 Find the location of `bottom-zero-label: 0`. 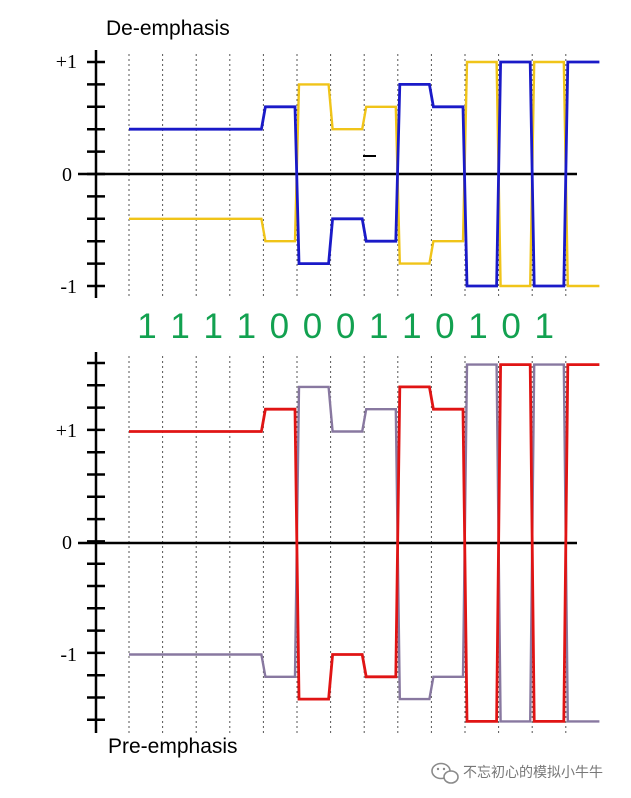

bottom-zero-label: 0 is located at coordinates (67, 543).